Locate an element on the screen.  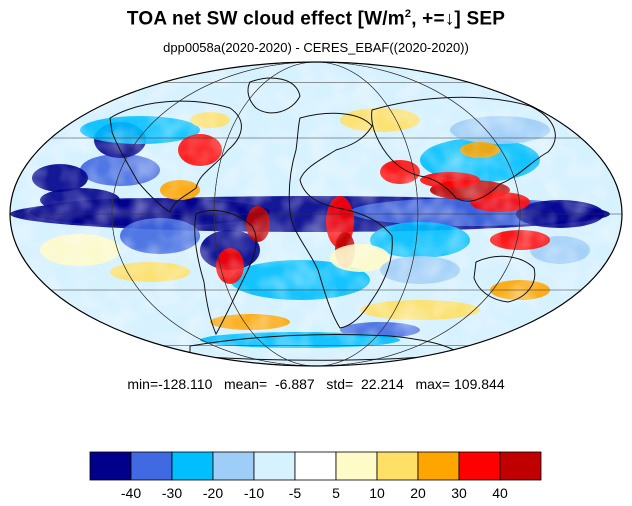
colorbar-tick-label: 10 is located at coordinates (377, 493).